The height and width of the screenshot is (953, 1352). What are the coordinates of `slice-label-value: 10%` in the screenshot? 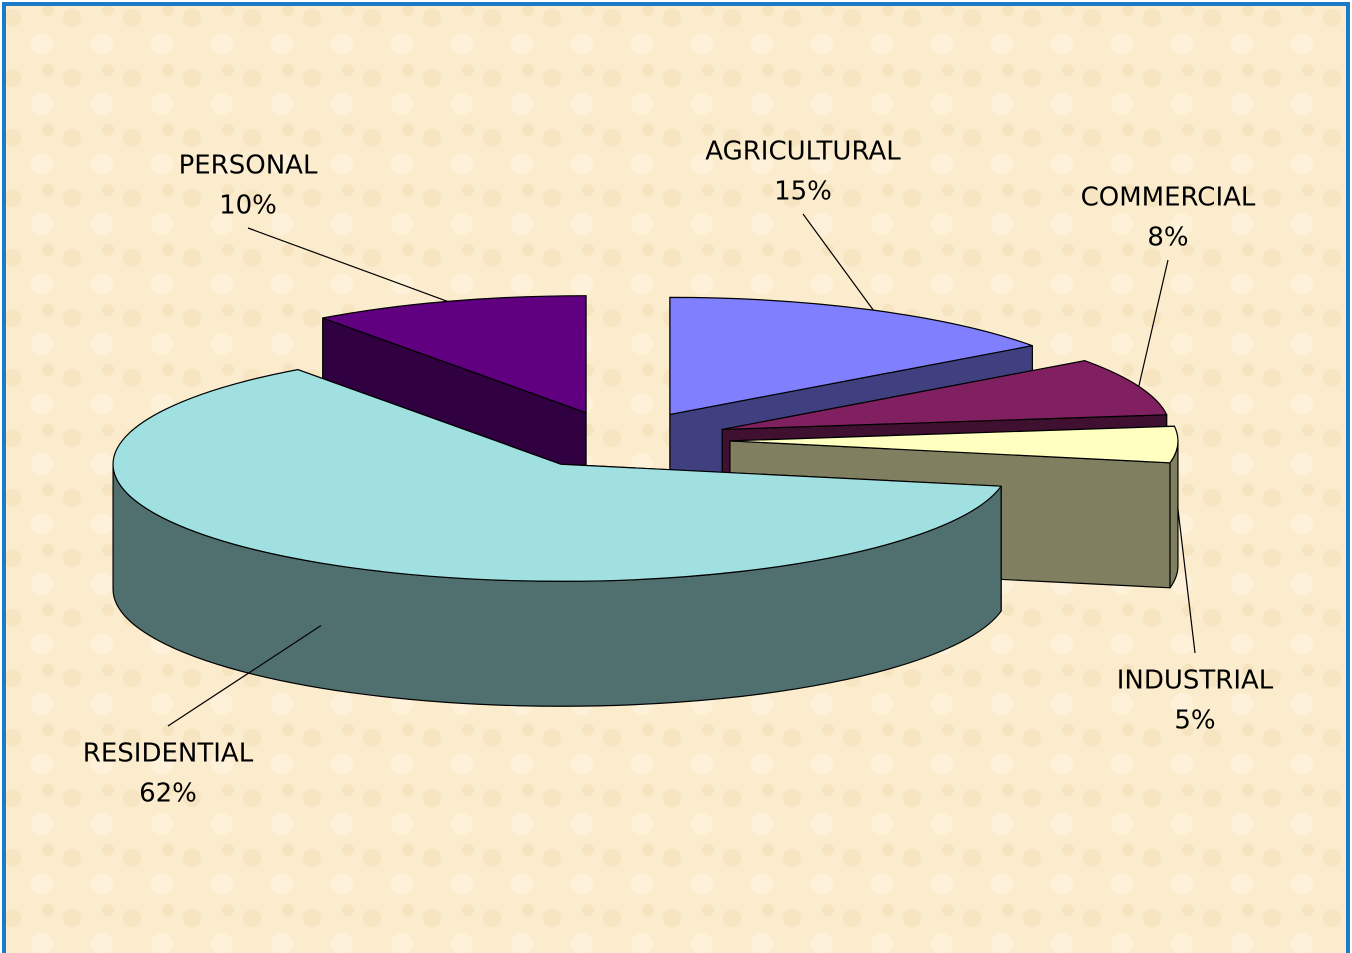 It's located at (248, 206).